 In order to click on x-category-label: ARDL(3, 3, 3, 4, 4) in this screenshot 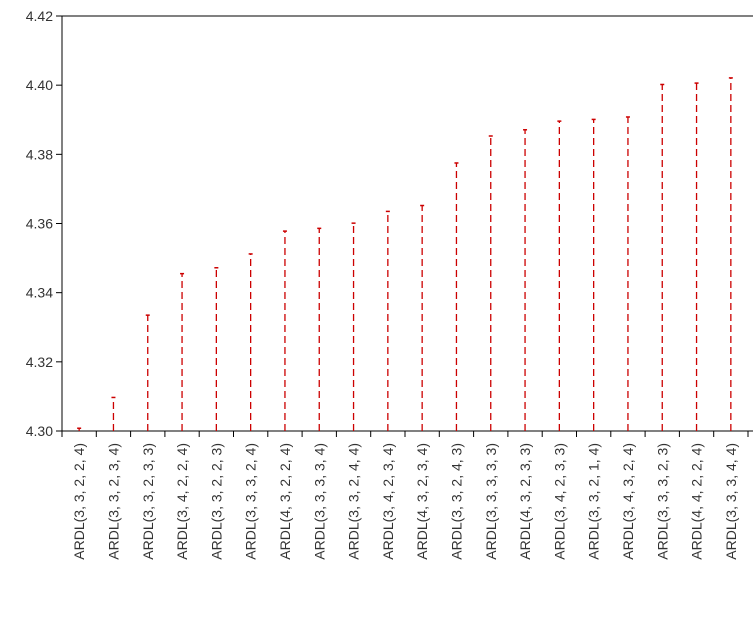, I will do `click(731, 501)`.